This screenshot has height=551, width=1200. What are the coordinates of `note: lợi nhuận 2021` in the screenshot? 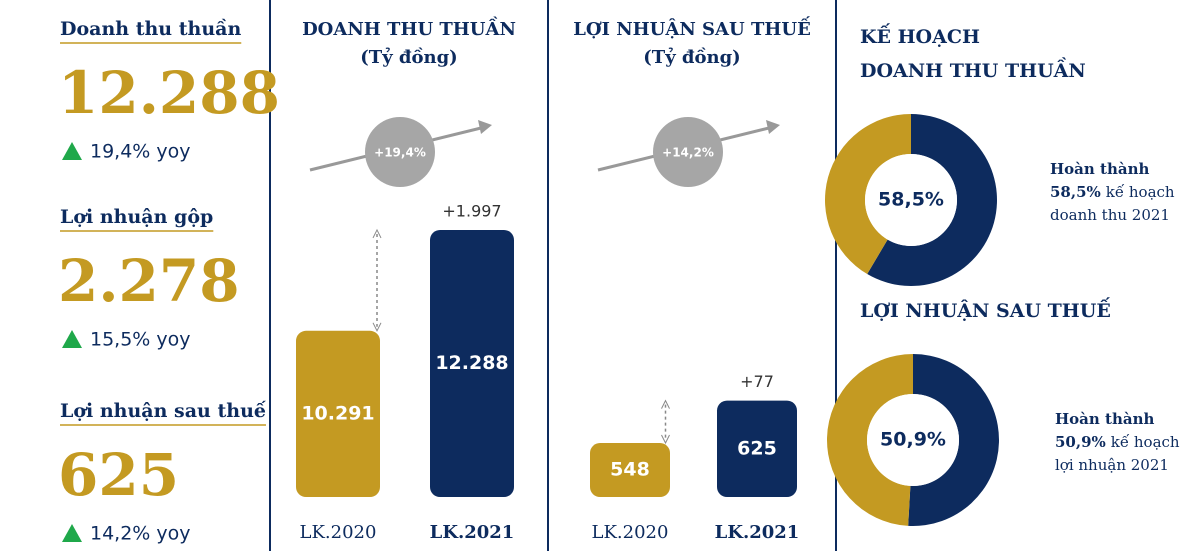 It's located at (1112, 465).